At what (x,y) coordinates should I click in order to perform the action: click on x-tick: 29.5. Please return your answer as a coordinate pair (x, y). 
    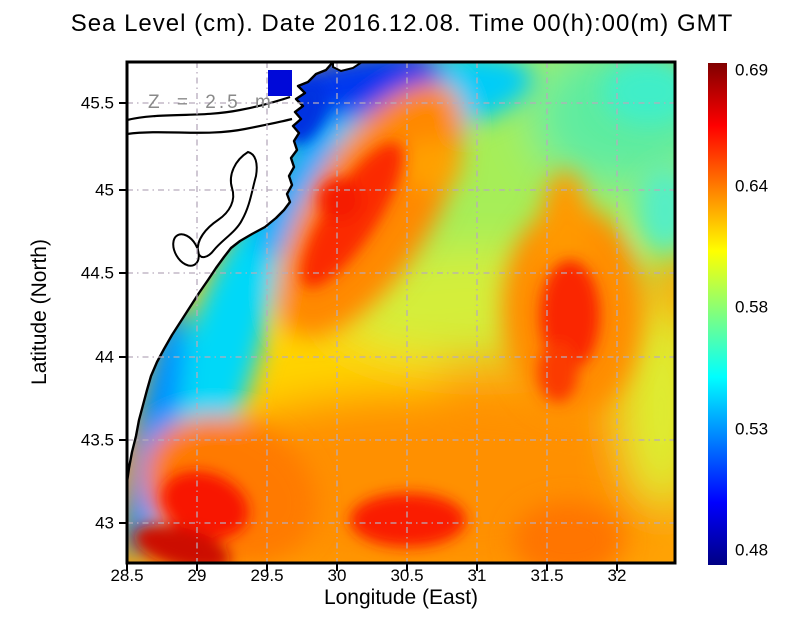
    Looking at the image, I should click on (266, 575).